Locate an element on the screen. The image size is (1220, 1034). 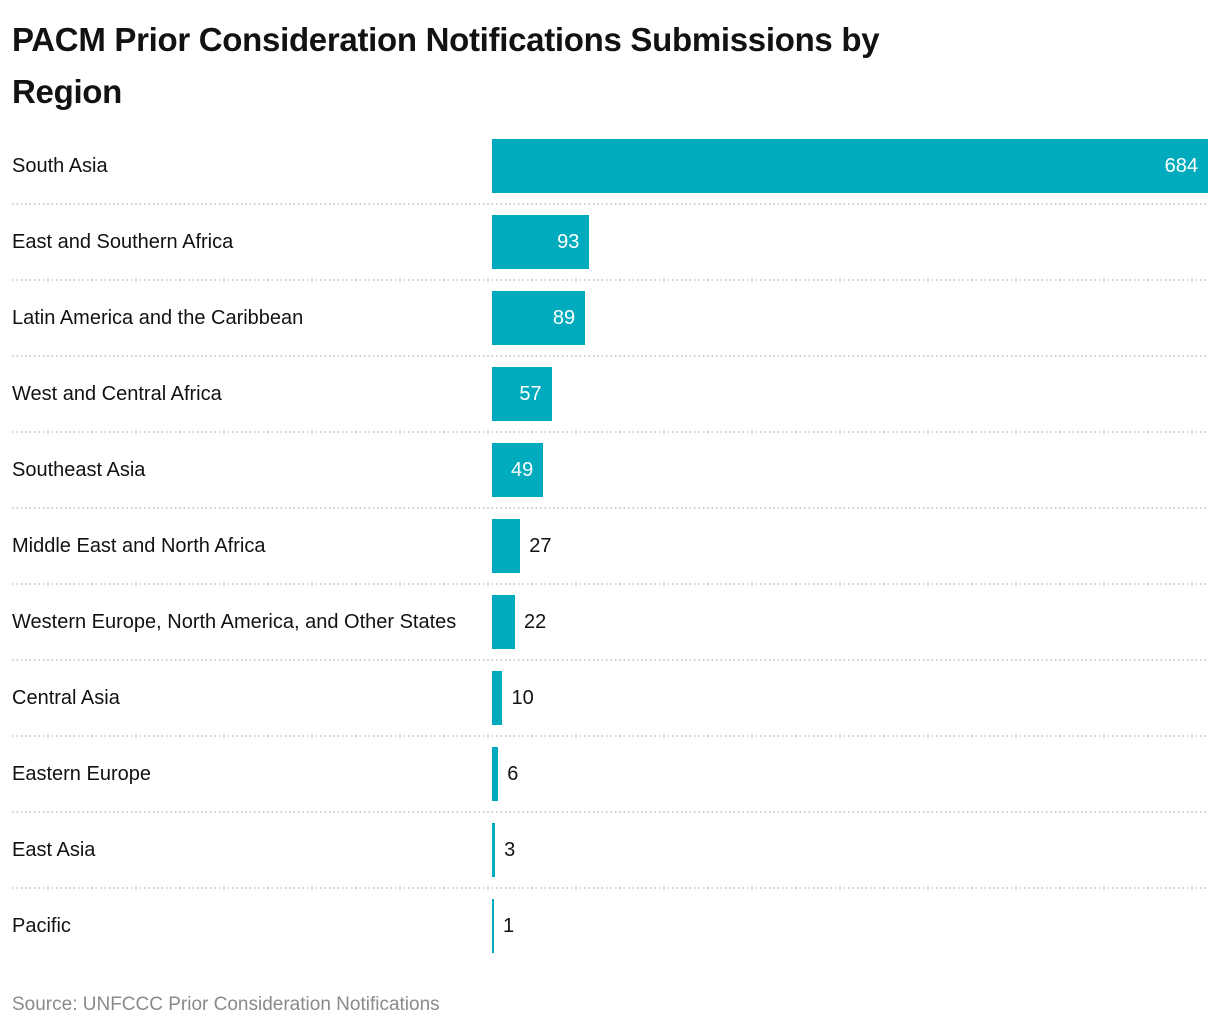
chart-row: South Asia 684 is located at coordinates (610, 166).